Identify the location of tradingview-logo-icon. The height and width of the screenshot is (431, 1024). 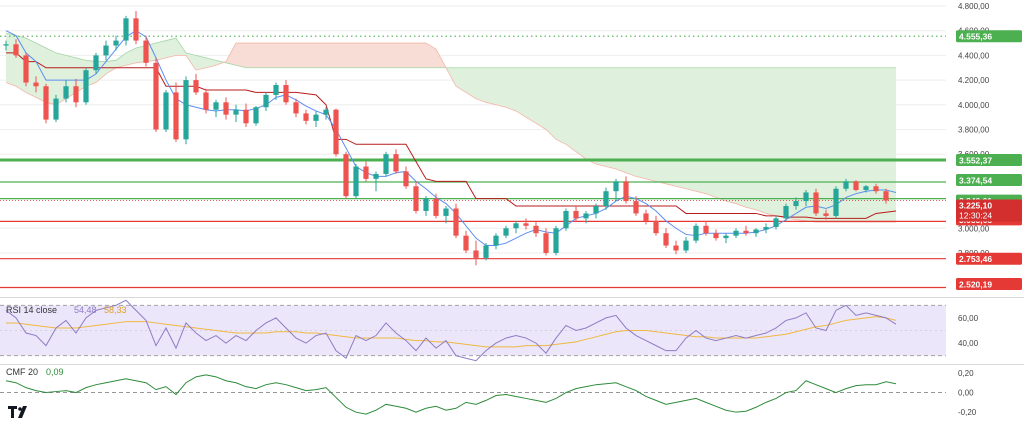
(17, 412).